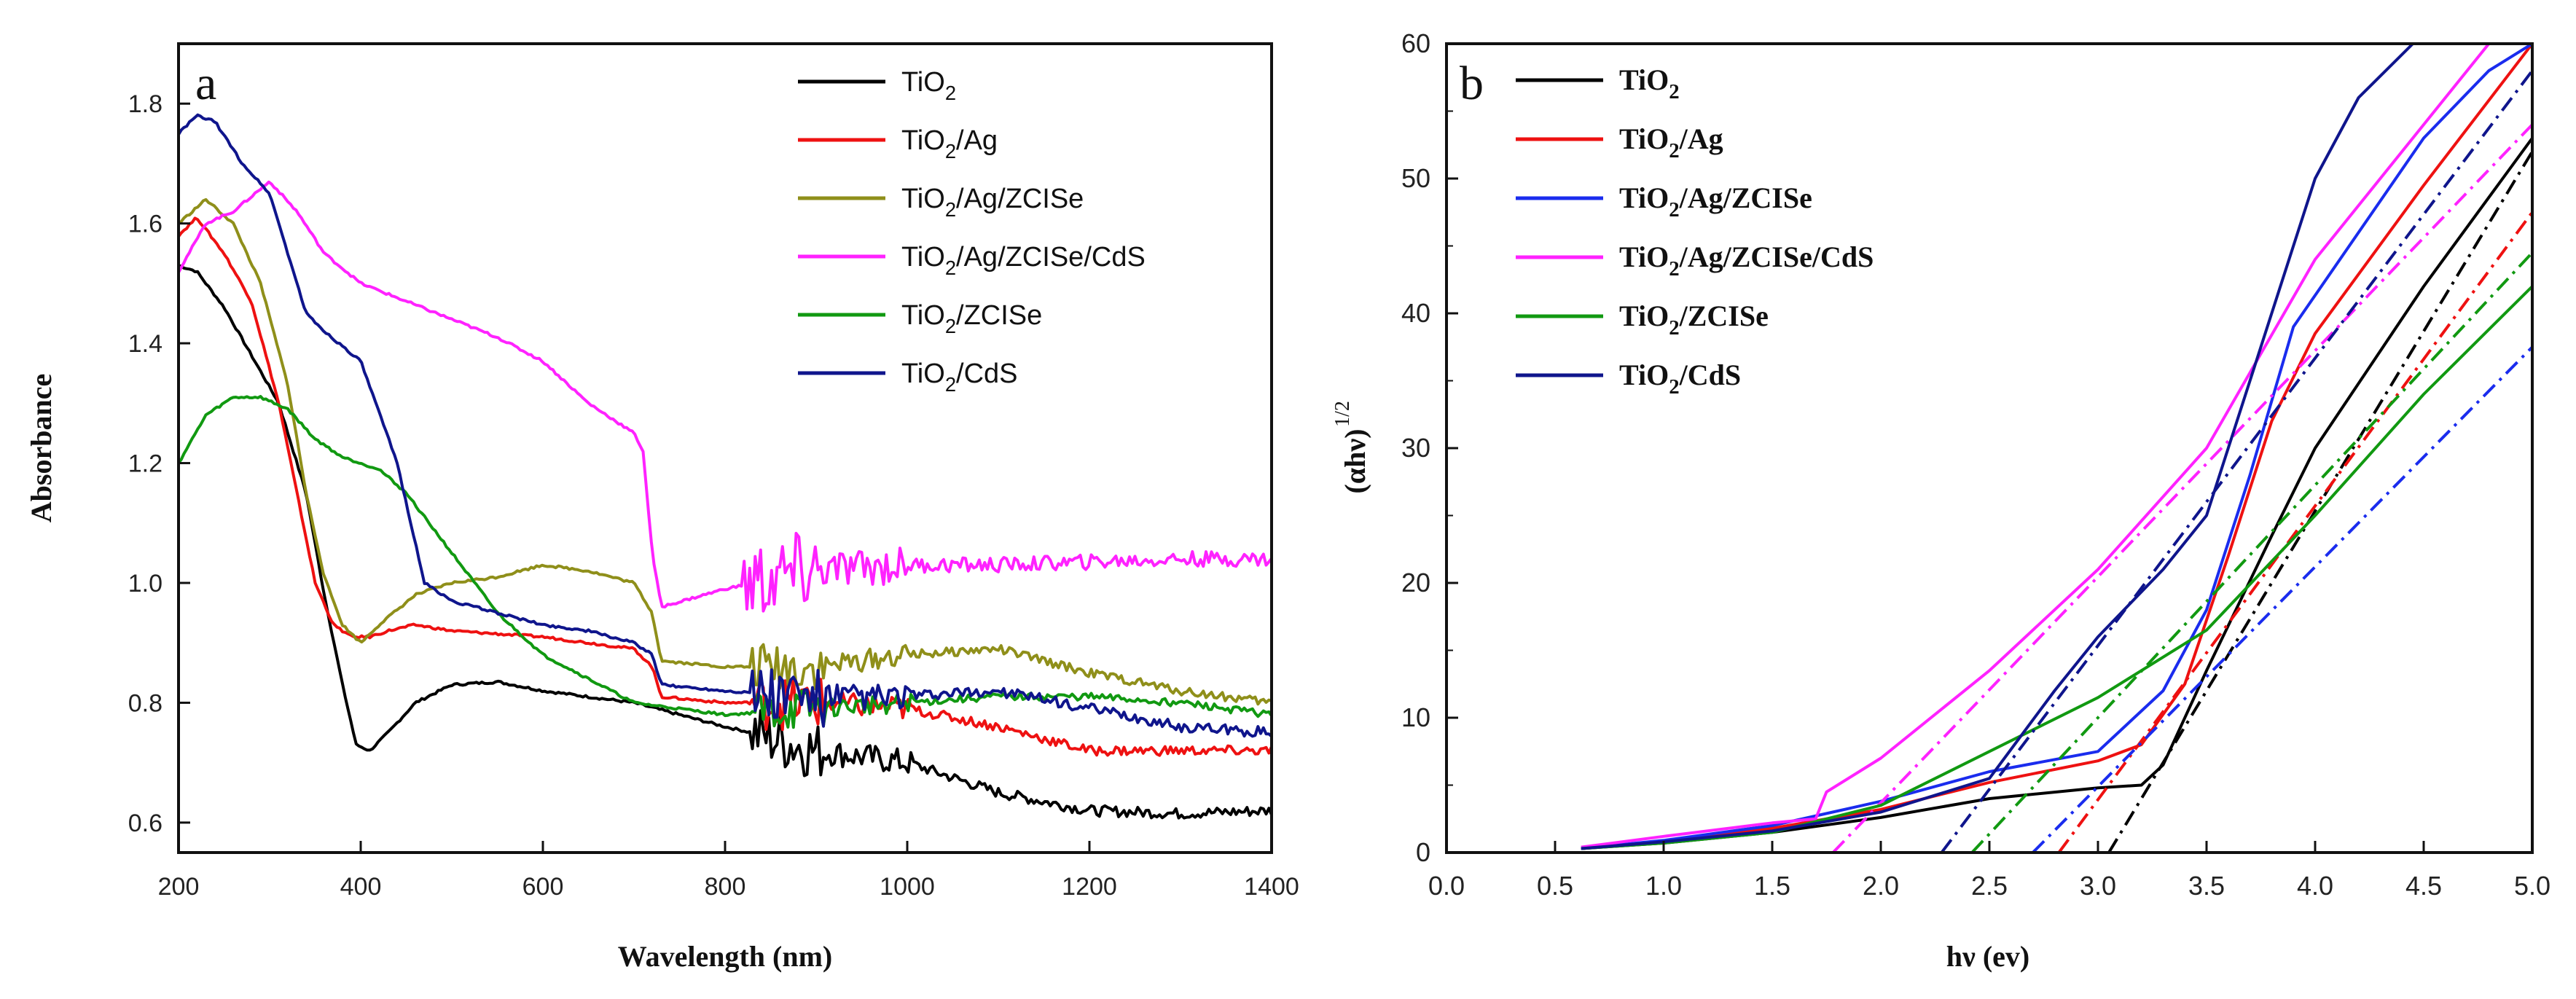  What do you see at coordinates (1472, 83) in the screenshot?
I see `panel-b-letter: b` at bounding box center [1472, 83].